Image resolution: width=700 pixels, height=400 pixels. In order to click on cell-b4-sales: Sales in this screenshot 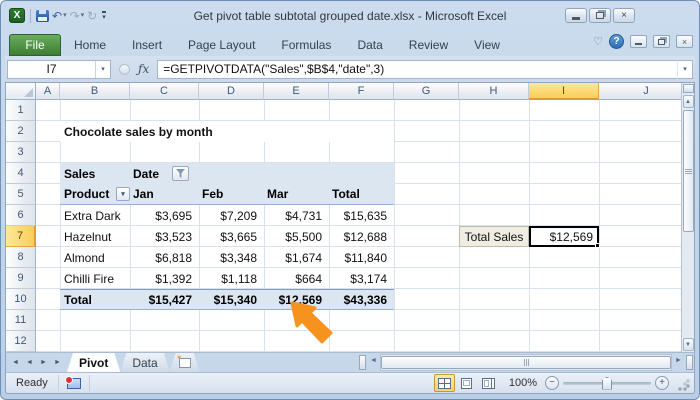, I will do `click(80, 173)`.